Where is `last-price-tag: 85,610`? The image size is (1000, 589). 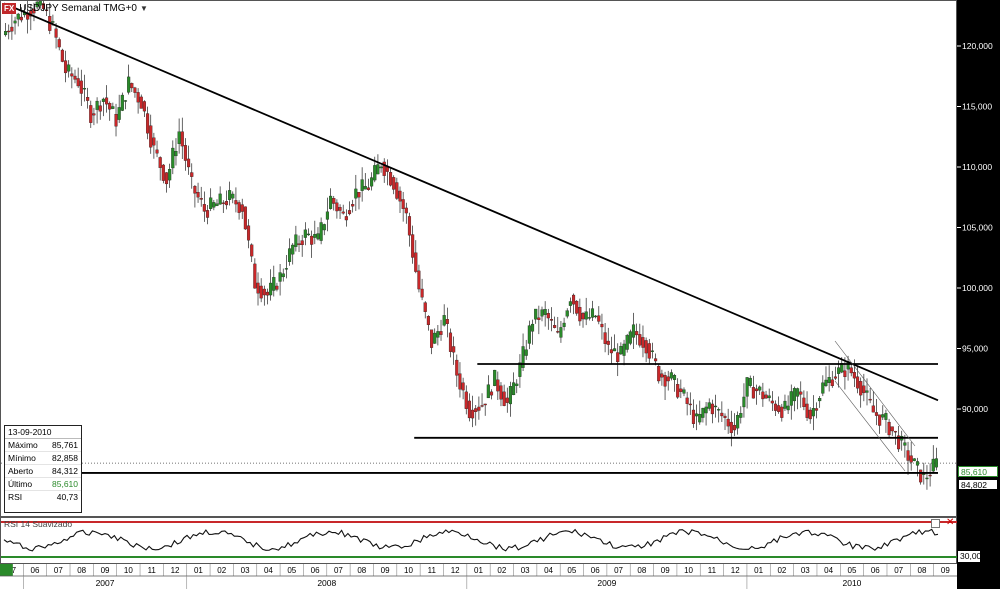
last-price-tag: 85,610 is located at coordinates (978, 471).